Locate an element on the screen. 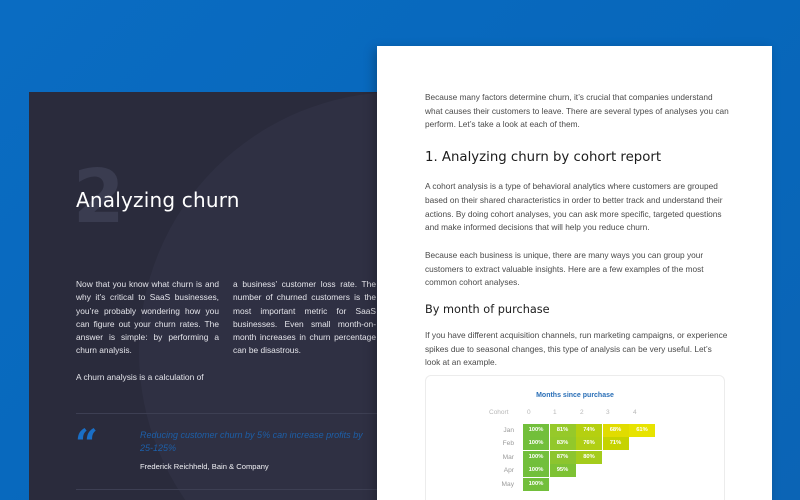  row-header: Cohort is located at coordinates (499, 412).